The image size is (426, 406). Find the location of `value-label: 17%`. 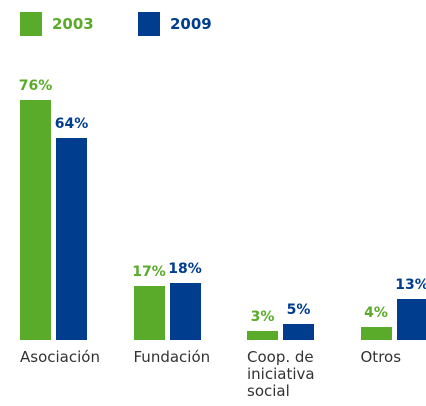

value-label: 17% is located at coordinates (149, 272).